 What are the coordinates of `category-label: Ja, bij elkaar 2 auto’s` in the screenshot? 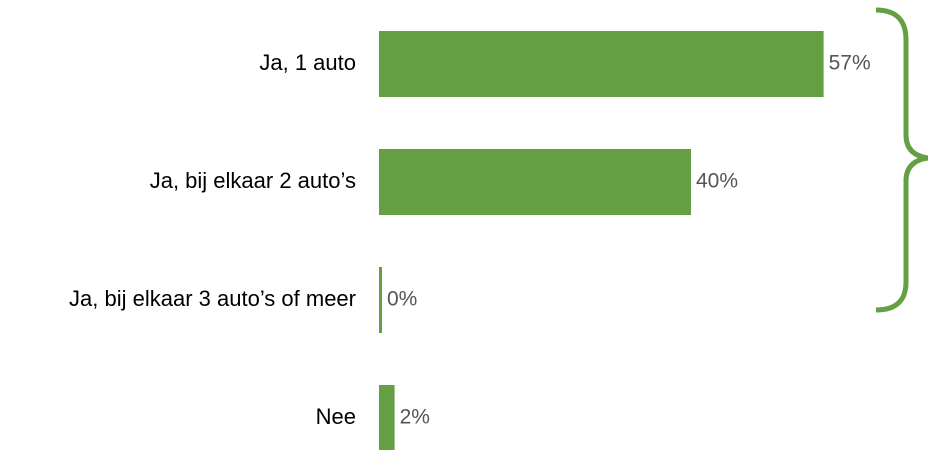 It's located at (253, 180).